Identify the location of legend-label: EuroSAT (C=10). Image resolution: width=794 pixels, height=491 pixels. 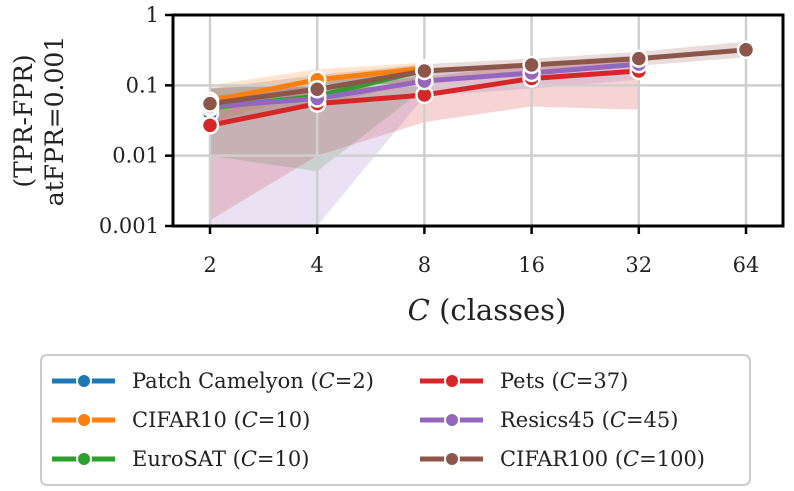
(220, 459).